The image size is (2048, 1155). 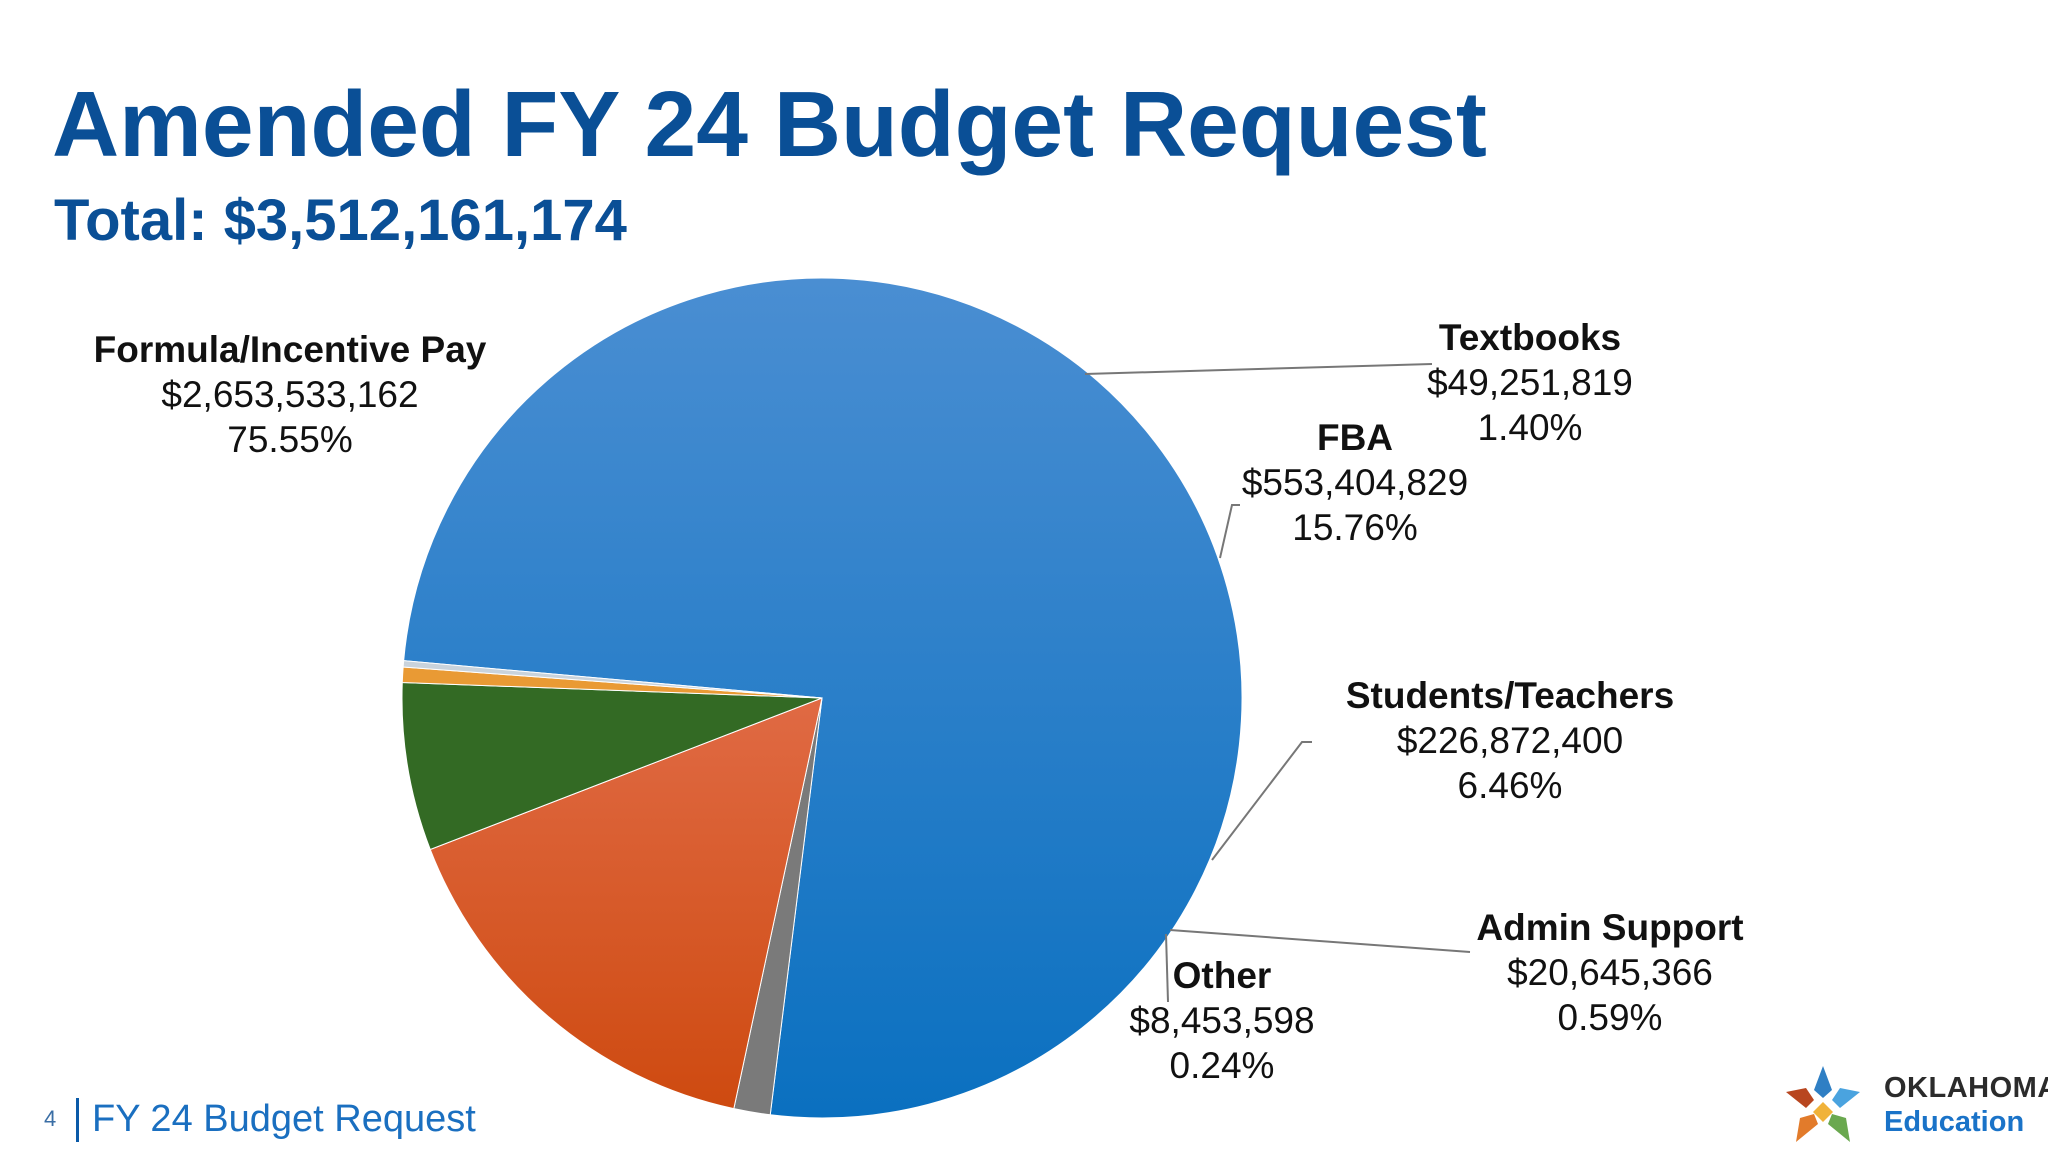 I want to click on slice-label-name-formula-incentive-pay: Formula/Incentive Pay, so click(x=290, y=349).